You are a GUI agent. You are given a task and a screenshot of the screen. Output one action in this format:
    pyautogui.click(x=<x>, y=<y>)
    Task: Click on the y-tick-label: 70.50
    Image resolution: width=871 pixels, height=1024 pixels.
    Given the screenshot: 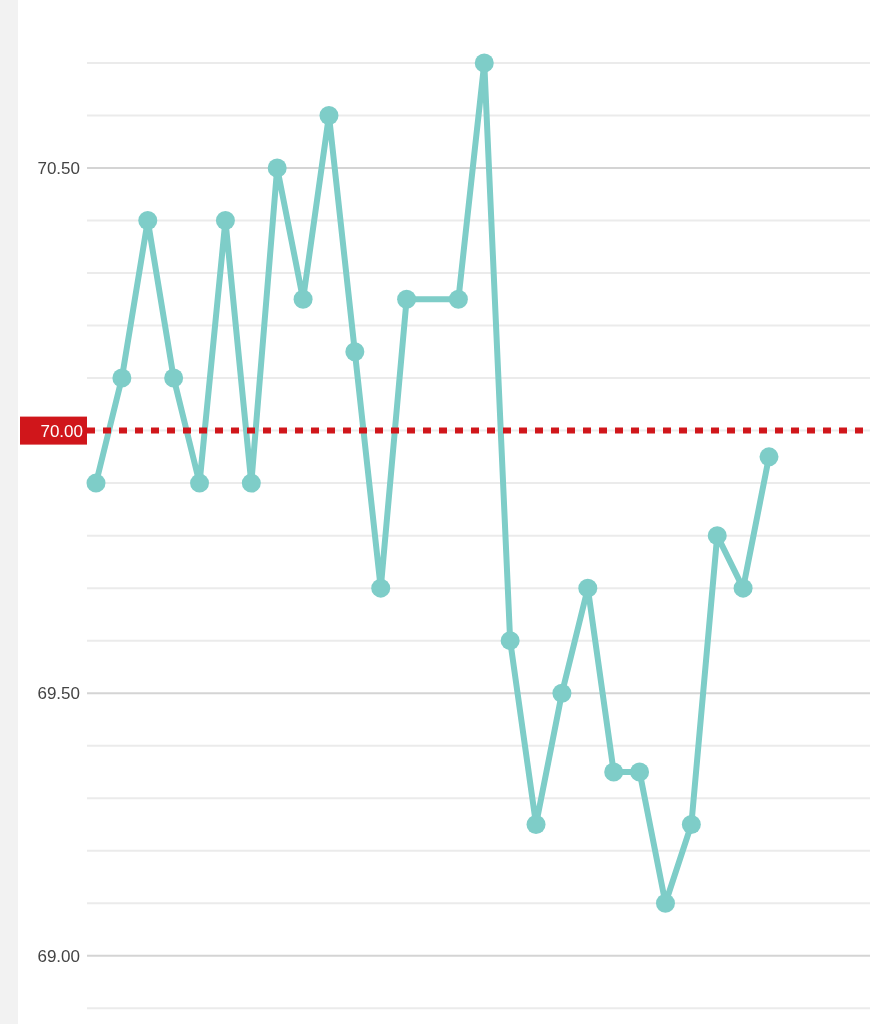 What is the action you would take?
    pyautogui.click(x=58, y=168)
    